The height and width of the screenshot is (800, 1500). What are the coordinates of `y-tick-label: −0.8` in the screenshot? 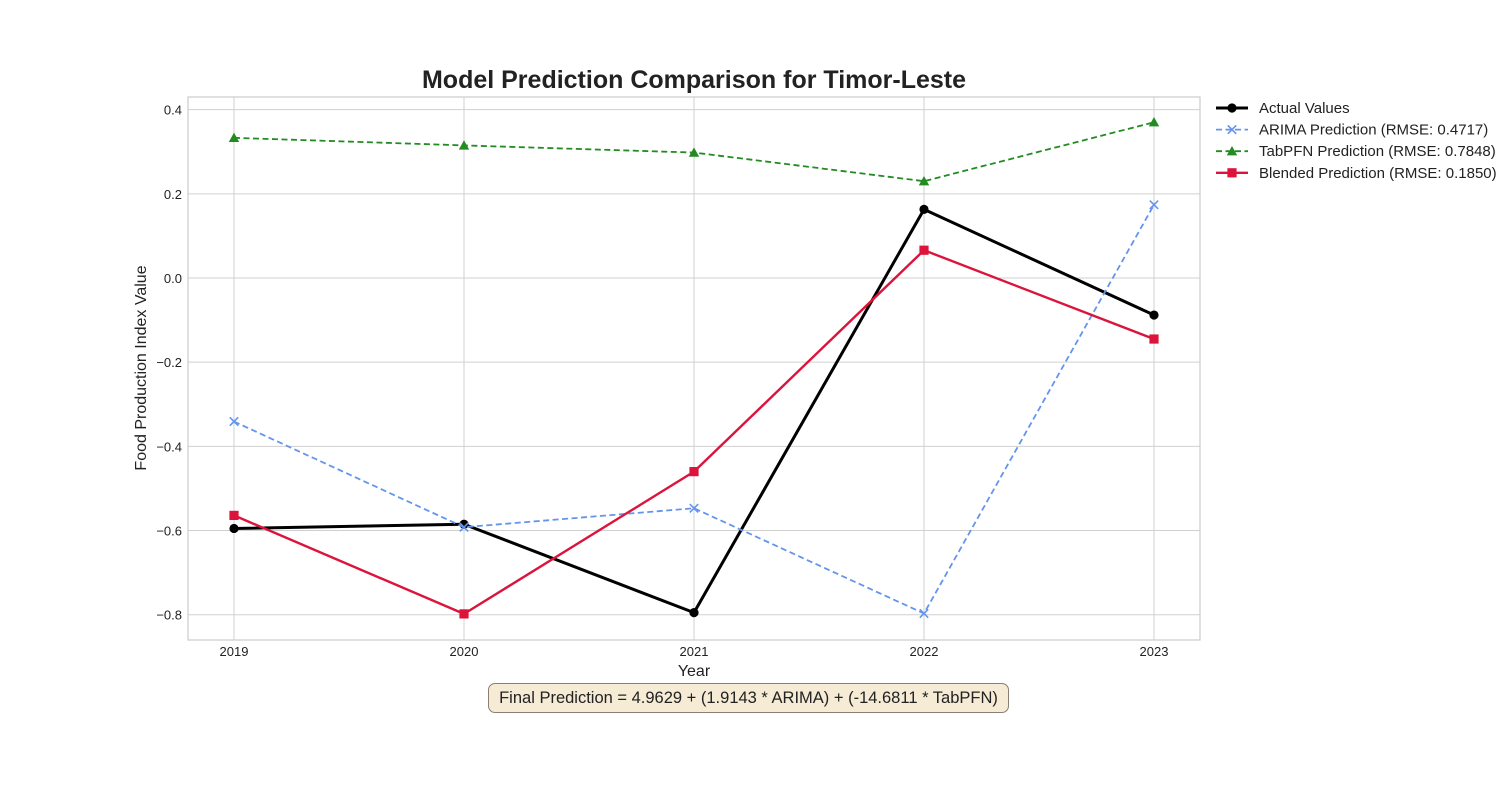 It's located at (169, 615).